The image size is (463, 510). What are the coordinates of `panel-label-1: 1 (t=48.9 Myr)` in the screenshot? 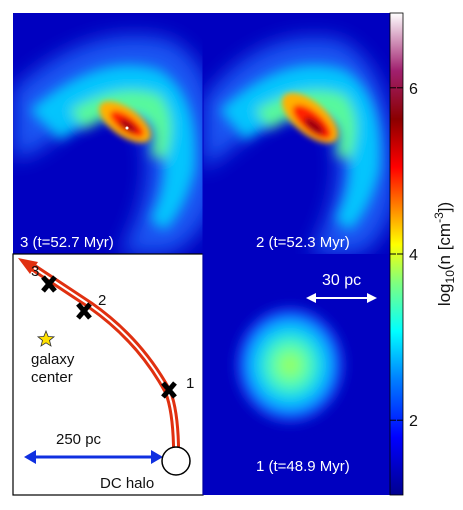 It's located at (303, 466).